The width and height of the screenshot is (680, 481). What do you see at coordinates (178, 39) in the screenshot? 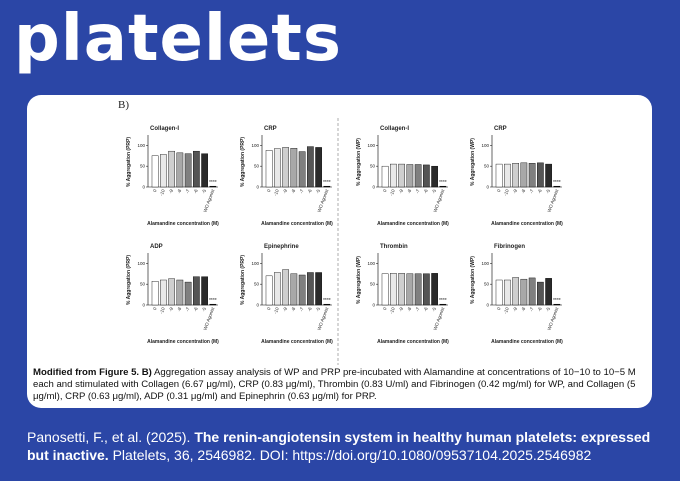
I see `journal-logo: platelets` at bounding box center [178, 39].